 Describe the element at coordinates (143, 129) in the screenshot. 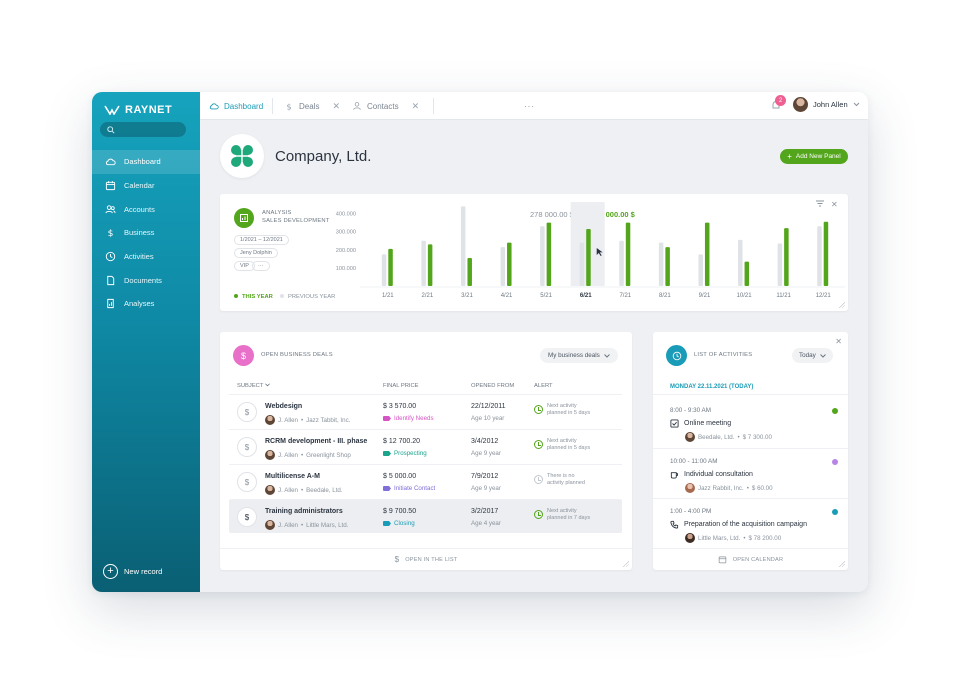

I see `sidebar-search-input` at that location.